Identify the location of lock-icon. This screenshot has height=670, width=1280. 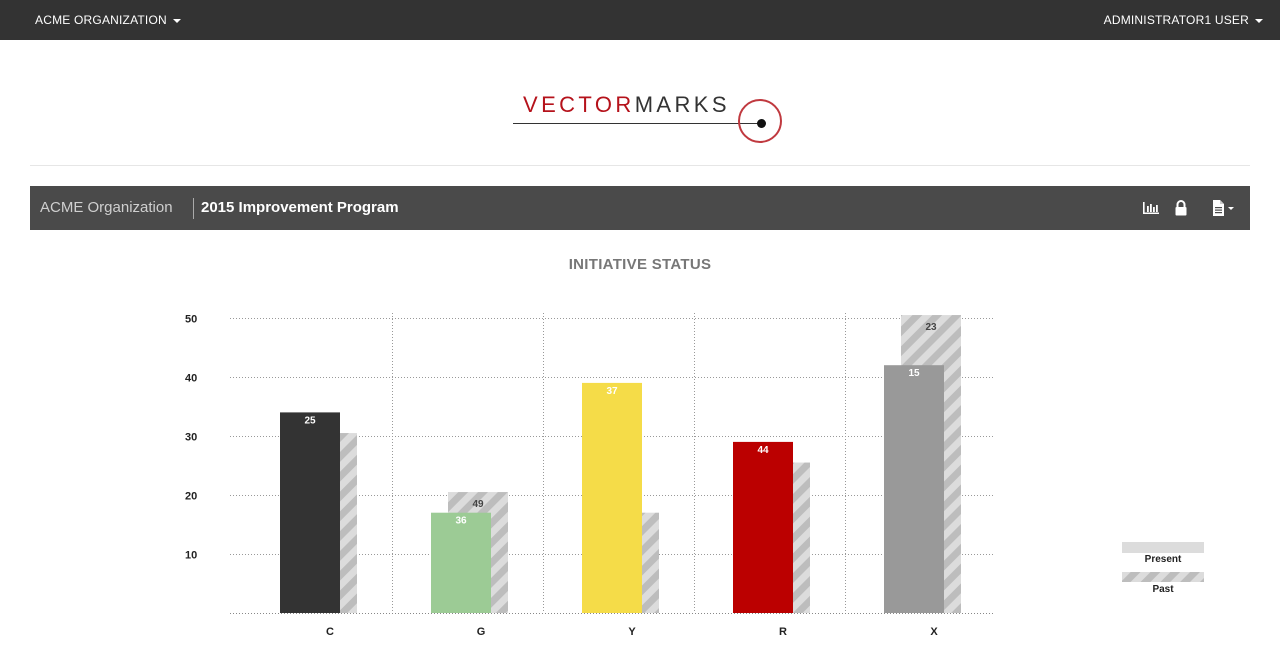
(1181, 208).